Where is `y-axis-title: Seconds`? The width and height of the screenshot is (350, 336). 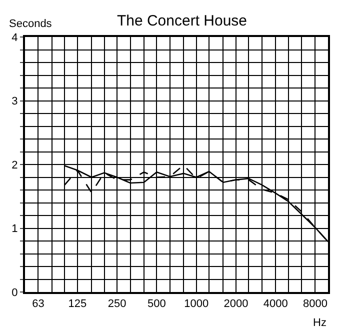
y-axis-title: Seconds is located at coordinates (30, 24).